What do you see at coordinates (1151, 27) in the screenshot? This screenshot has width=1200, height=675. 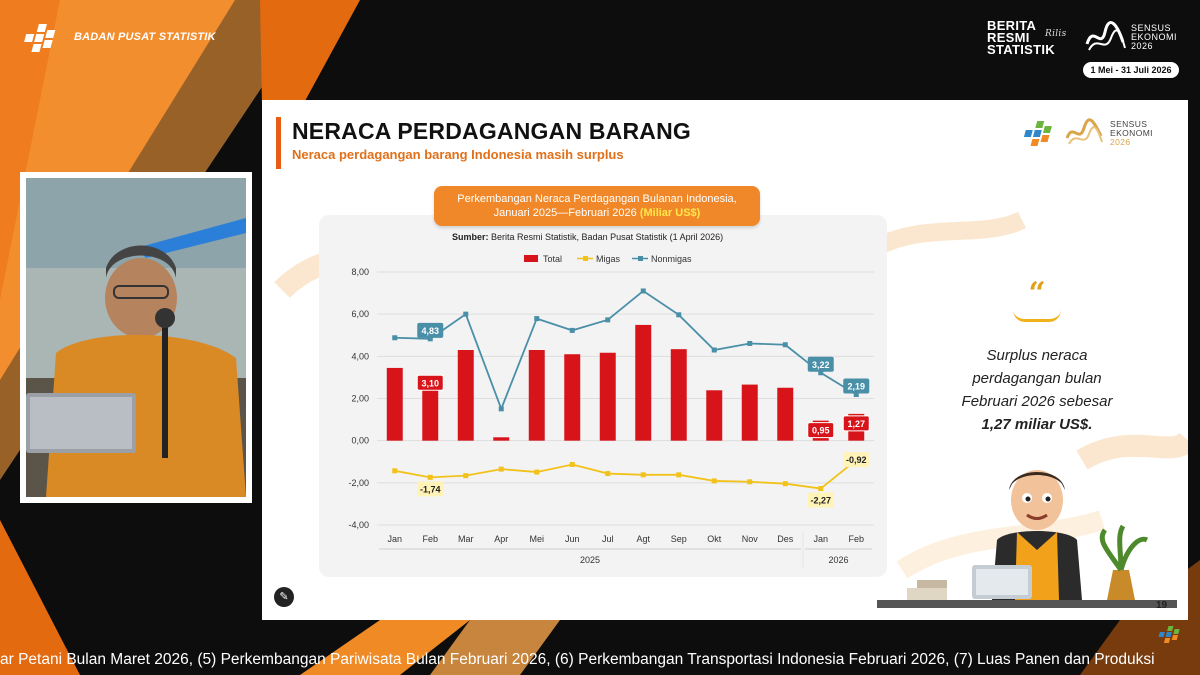 I see `se-line: SENSUS` at bounding box center [1151, 27].